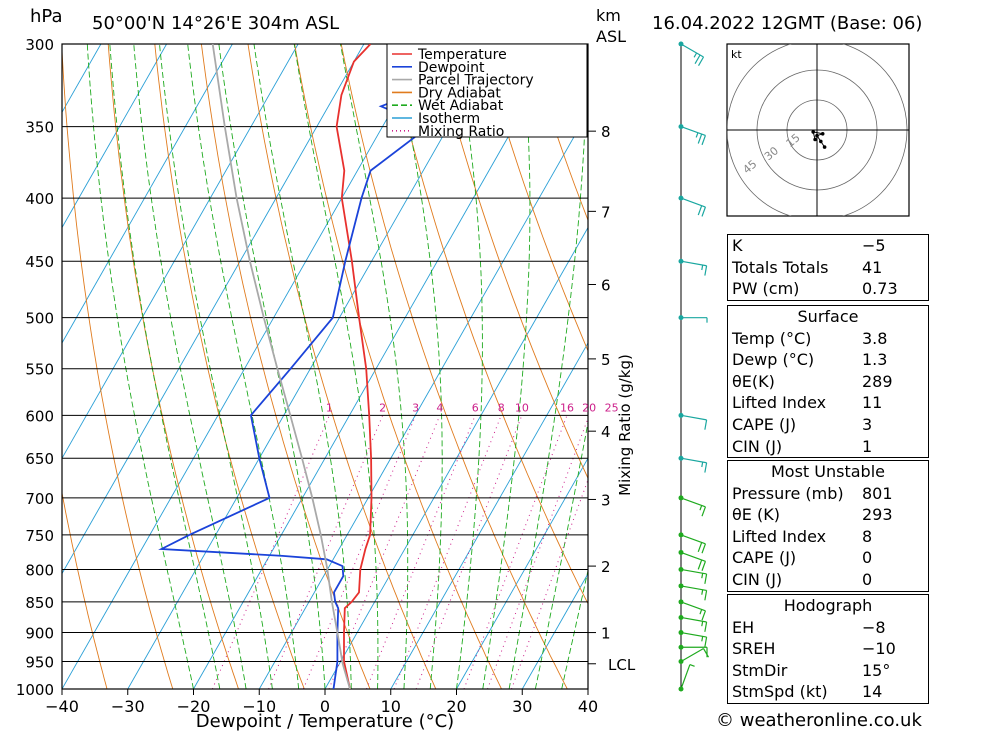 This screenshot has height=733, width=1000. I want to click on x-axis-title: Dewpoint / Temperature (°C), so click(325, 721).